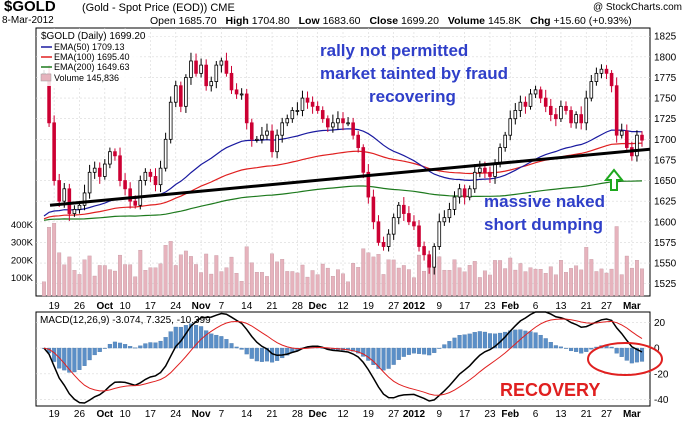 Image resolution: width=688 pixels, height=428 pixels. Describe the element at coordinates (543, 224) in the screenshot. I see `annotation-short: short dumping` at that location.